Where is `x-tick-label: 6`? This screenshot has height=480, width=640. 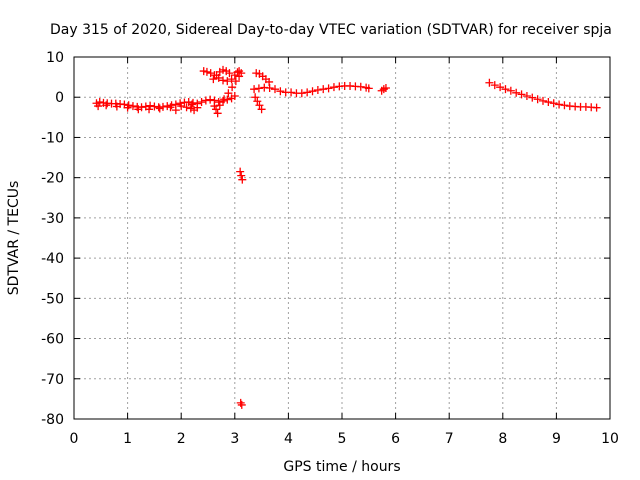
x-tick-label: 6 is located at coordinates (395, 439).